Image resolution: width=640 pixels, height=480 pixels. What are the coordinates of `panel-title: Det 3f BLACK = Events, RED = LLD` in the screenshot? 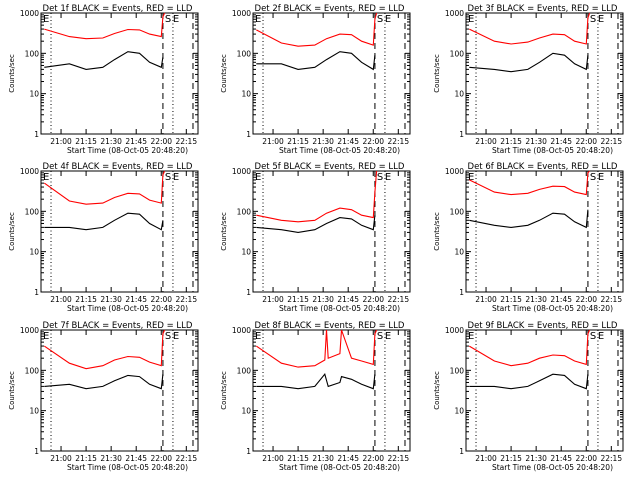 It's located at (543, 9).